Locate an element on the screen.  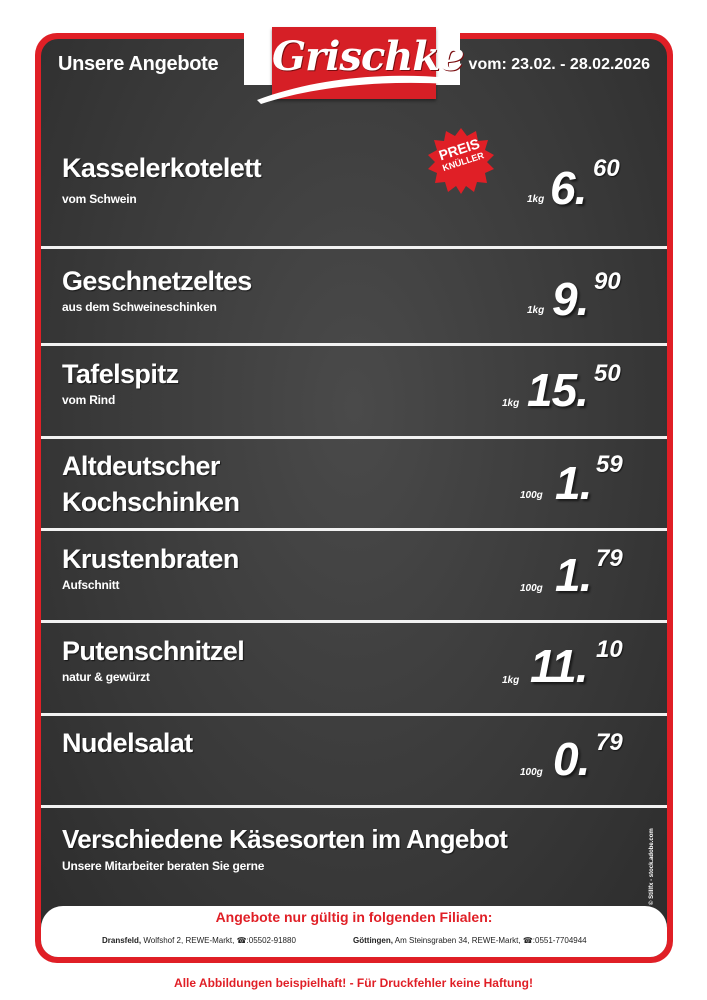
logo-swoosh is located at coordinates (353, 89).